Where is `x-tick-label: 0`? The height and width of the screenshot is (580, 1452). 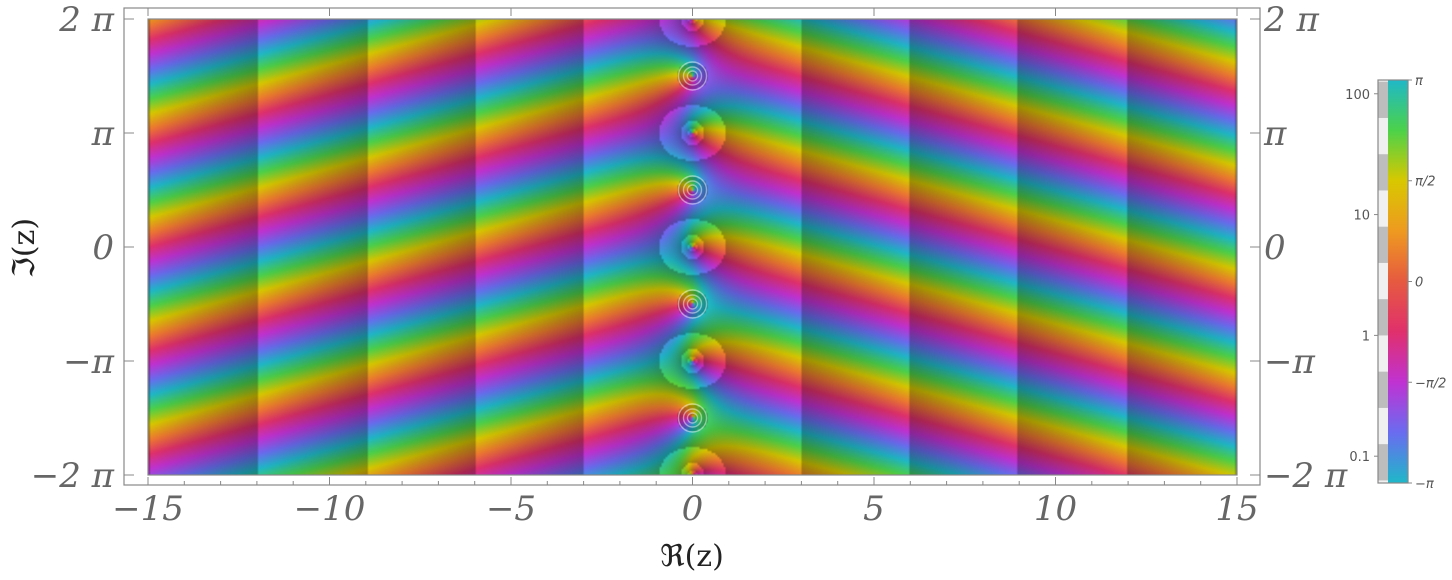 x-tick-label: 0 is located at coordinates (693, 509).